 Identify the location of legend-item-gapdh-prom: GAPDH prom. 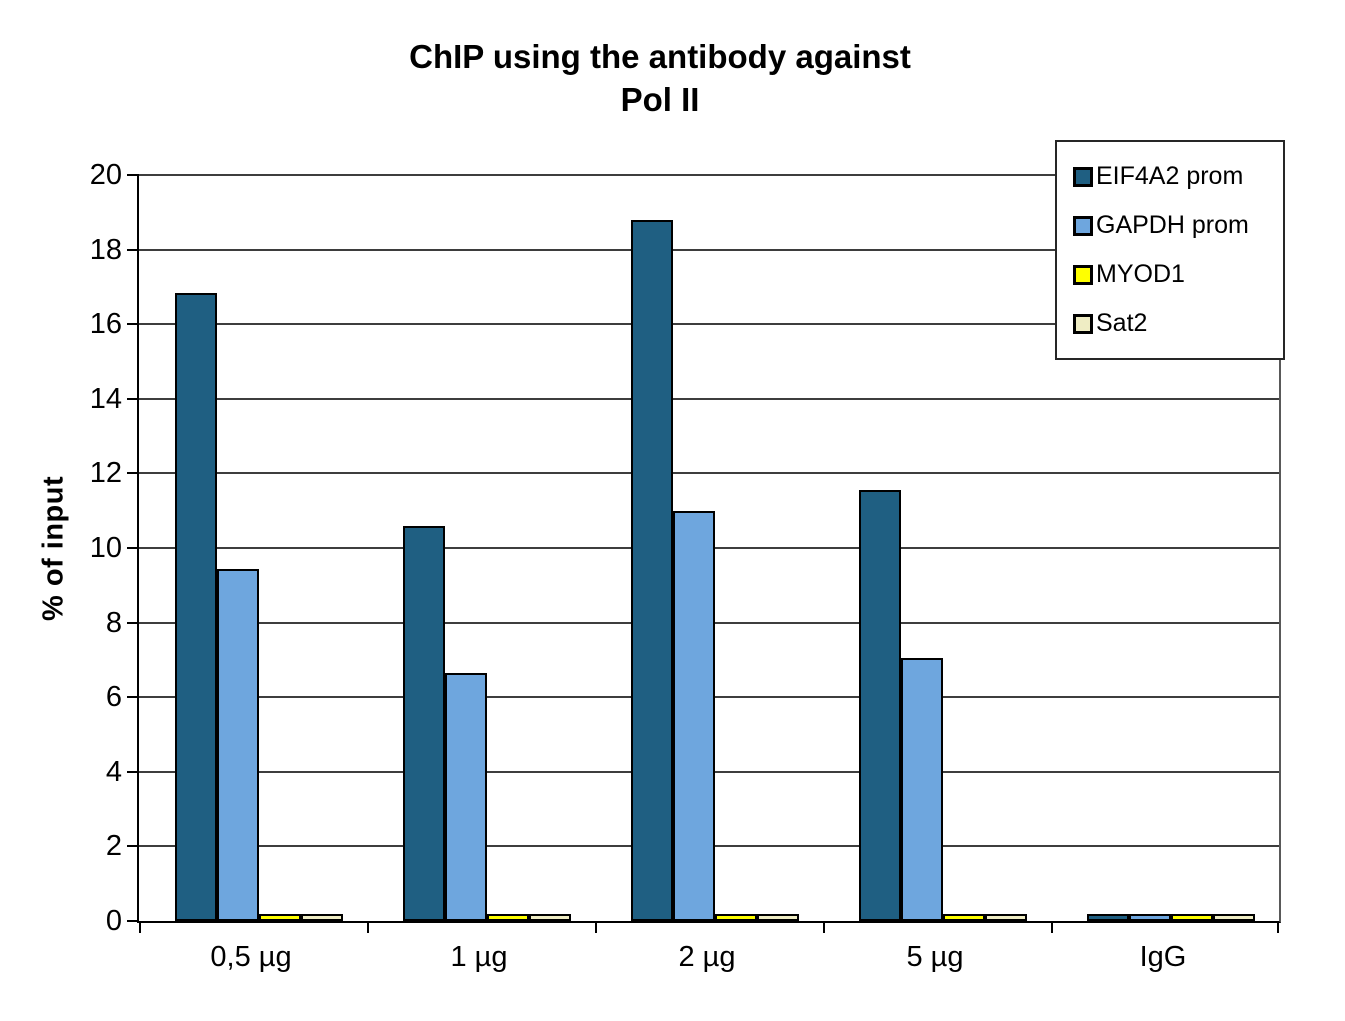
(1170, 225).